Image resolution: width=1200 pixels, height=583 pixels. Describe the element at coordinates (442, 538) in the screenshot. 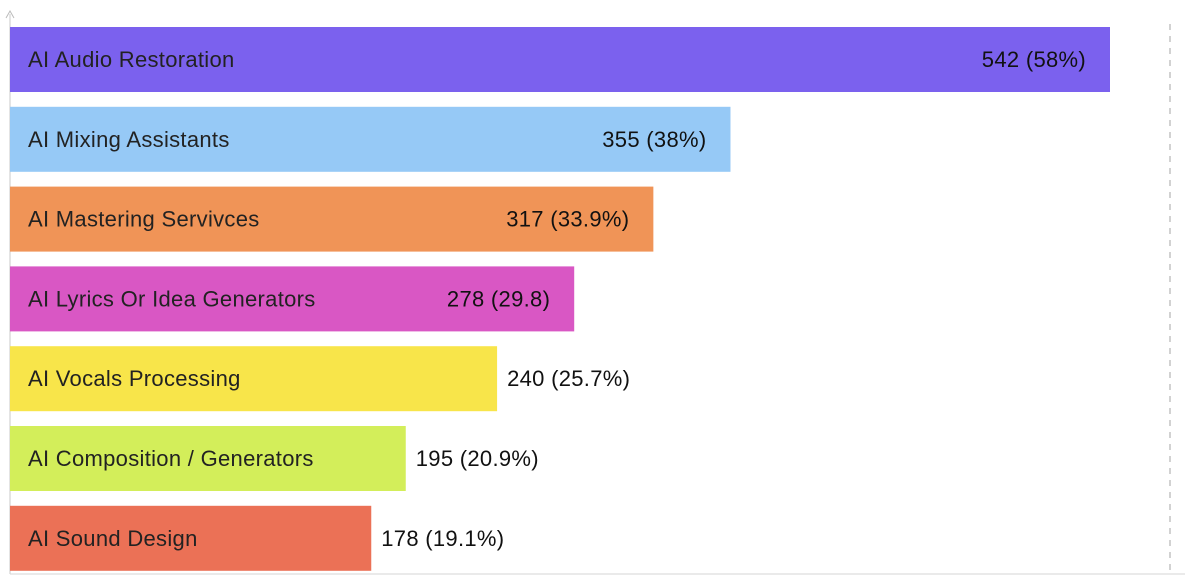

I see `bar-value-label: 178 (19.1%)` at that location.